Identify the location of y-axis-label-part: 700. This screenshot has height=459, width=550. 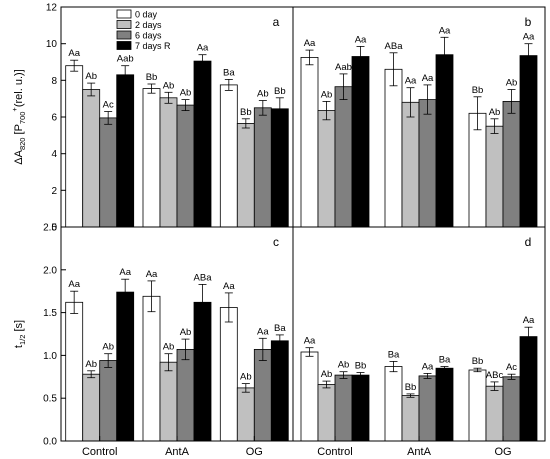
(22, 118).